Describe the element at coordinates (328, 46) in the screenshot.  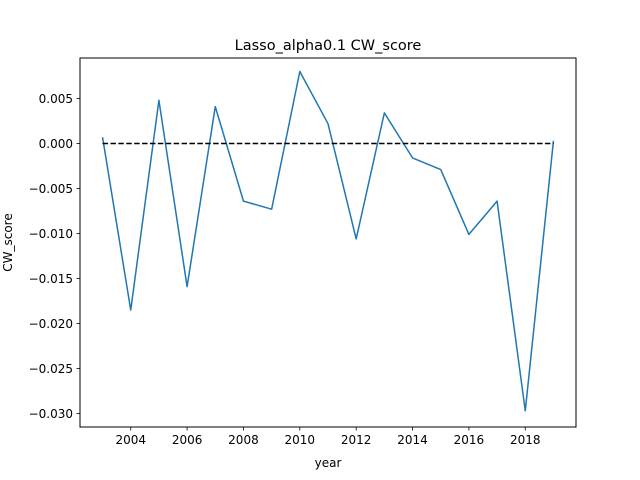
I see `chart-title: Lasso_alpha0.1 CW_score` at that location.